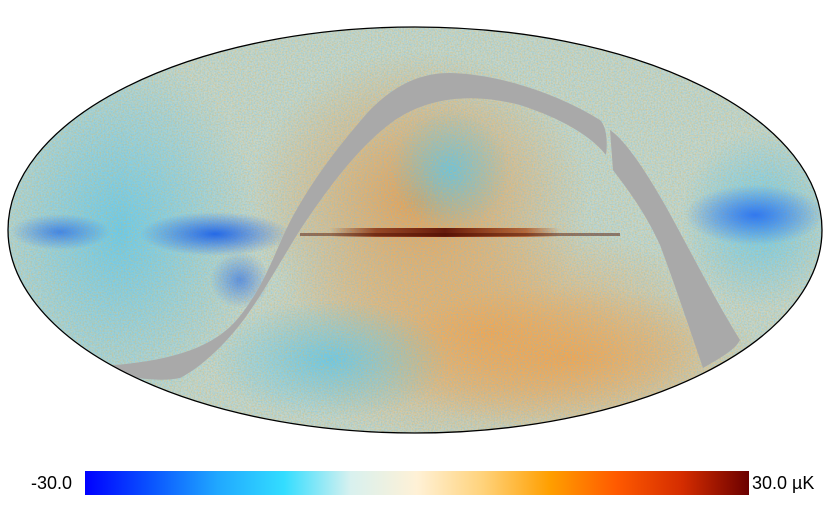 This screenshot has width=830, height=518. I want to click on colorbar-gradient, so click(417, 483).